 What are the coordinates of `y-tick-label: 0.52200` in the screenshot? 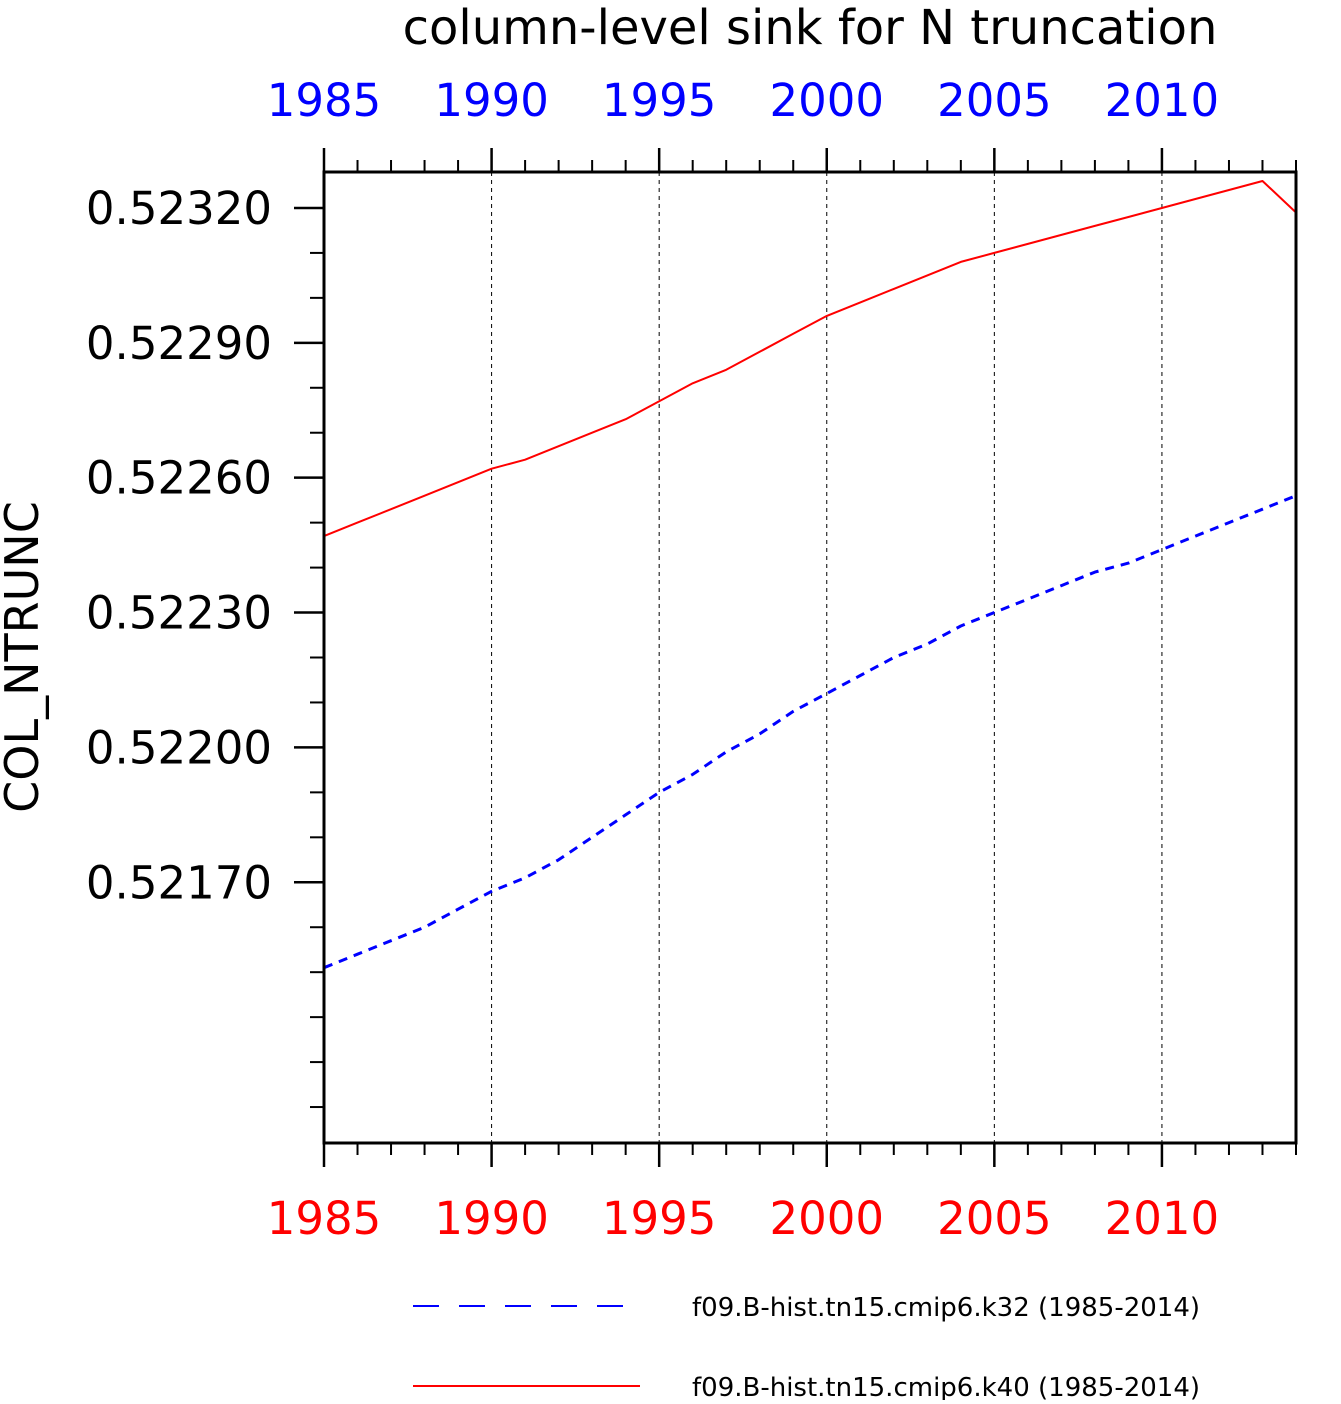 It's located at (179, 747).